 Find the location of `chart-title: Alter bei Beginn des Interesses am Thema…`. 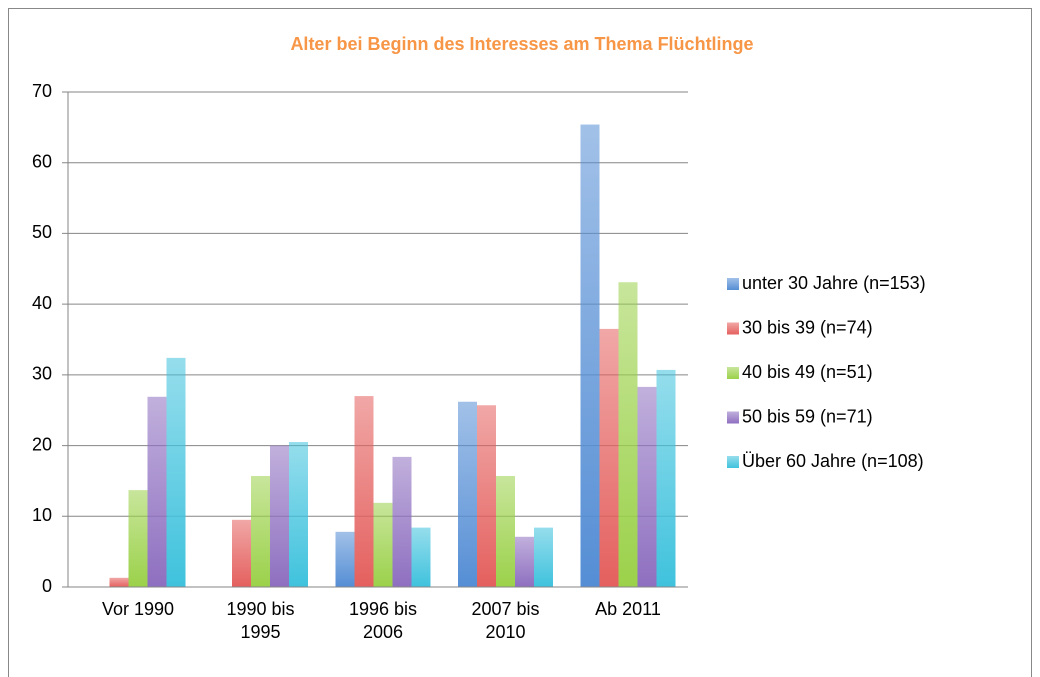

chart-title: Alter bei Beginn des Interesses am Thema… is located at coordinates (521, 44).